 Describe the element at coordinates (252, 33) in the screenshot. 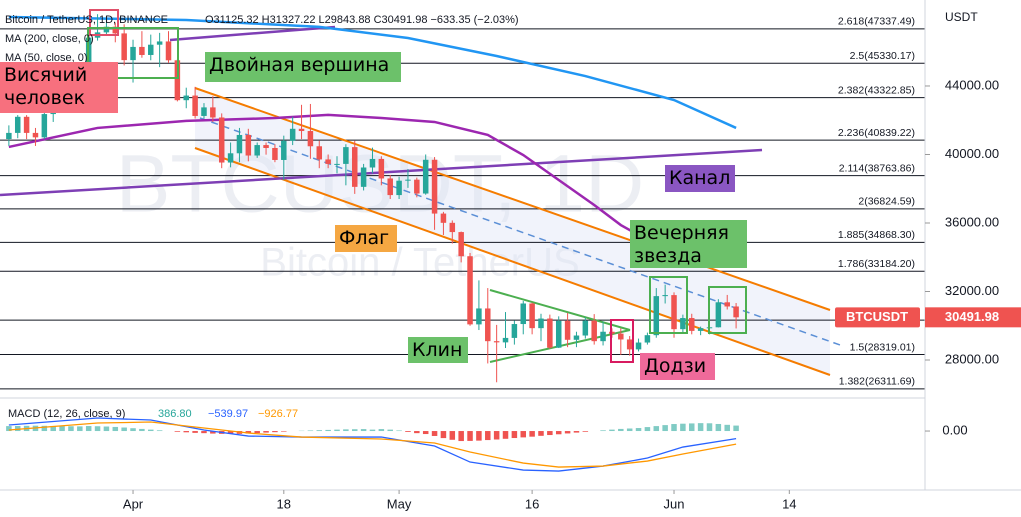

I see `channel-line` at that location.